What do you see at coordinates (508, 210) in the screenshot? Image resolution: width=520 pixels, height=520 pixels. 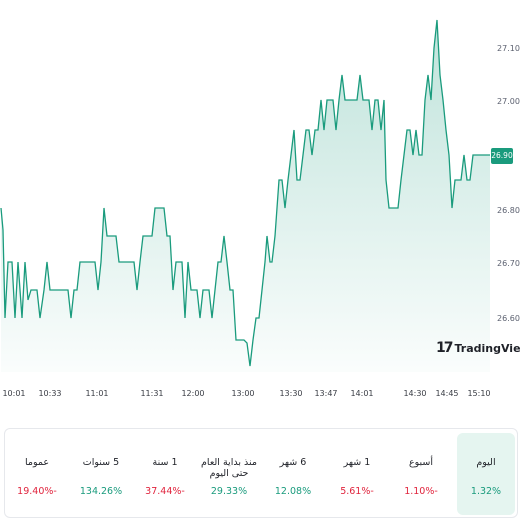 I see `y-tick-label: 26.80` at bounding box center [508, 210].